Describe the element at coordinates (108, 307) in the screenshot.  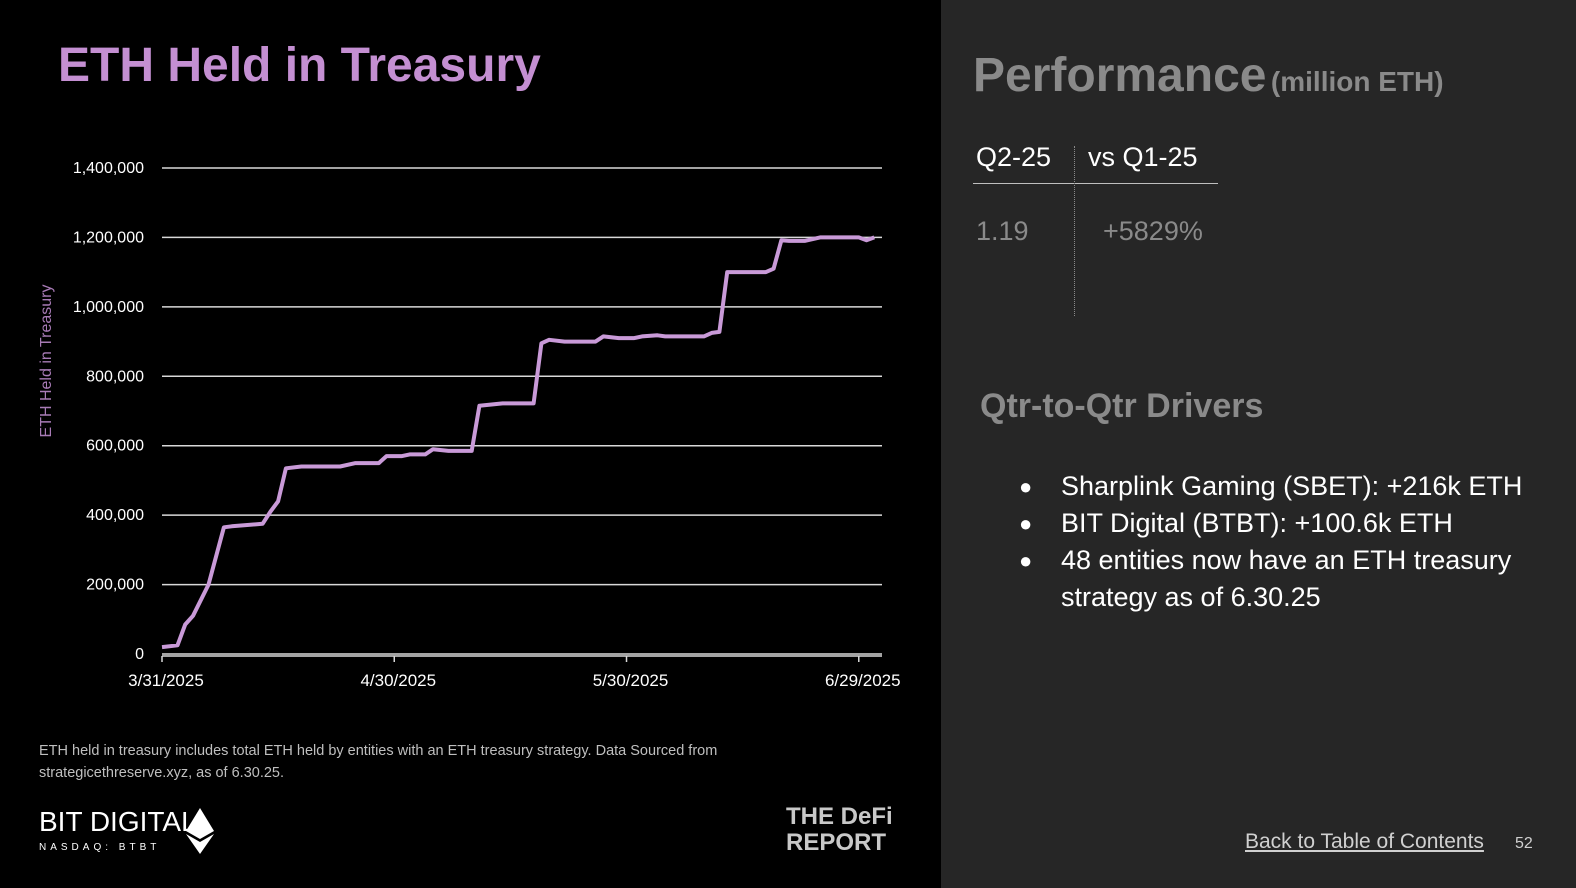
I see `y-tick-label: 1,000,000` at that location.